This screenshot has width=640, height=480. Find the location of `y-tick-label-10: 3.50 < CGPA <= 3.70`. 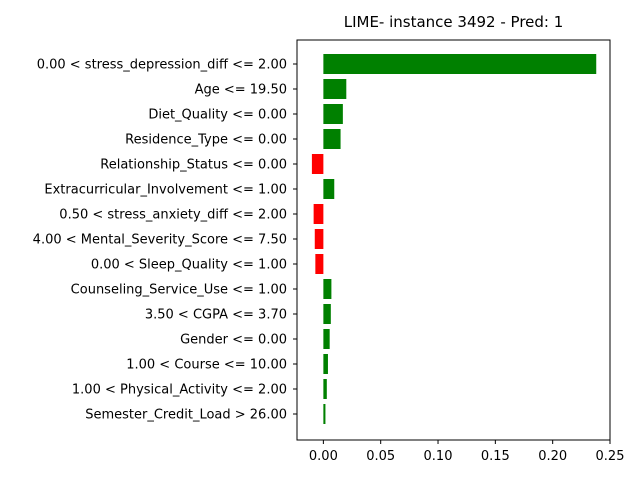

y-tick-label-10: 3.50 < CGPA <= 3.70 is located at coordinates (216, 315).